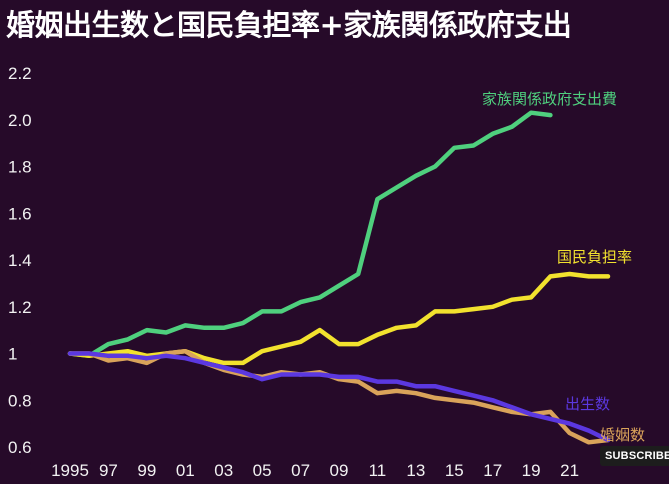 This screenshot has width=669, height=484. What do you see at coordinates (20, 120) in the screenshot?
I see `y-tick-label: 2.0` at bounding box center [20, 120].